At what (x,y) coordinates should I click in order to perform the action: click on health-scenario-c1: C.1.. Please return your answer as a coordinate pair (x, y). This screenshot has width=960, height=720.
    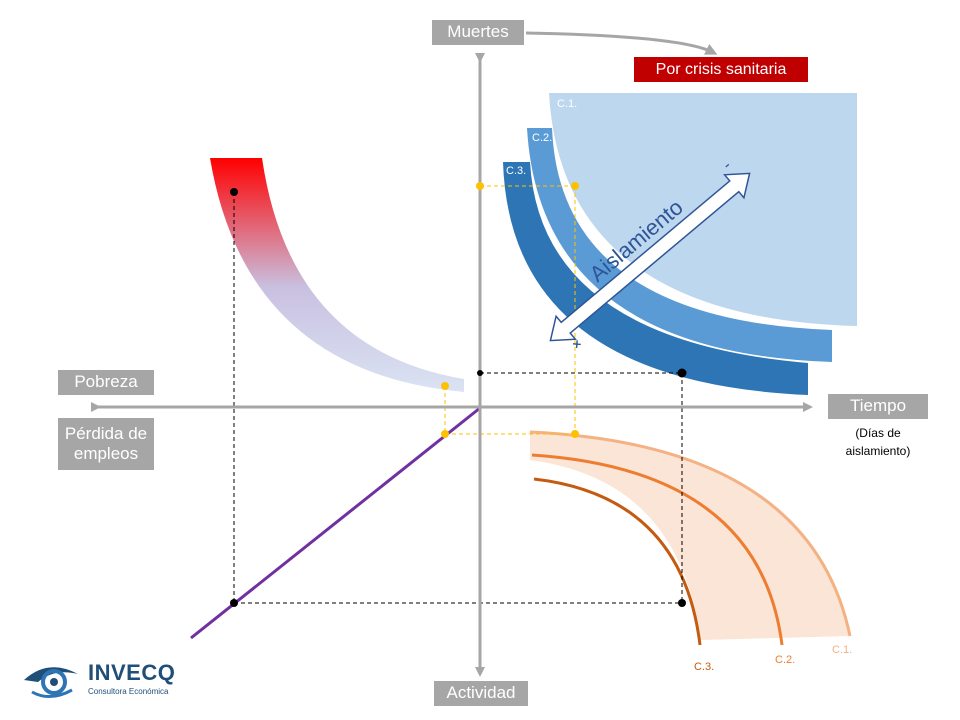
    Looking at the image, I should click on (567, 104).